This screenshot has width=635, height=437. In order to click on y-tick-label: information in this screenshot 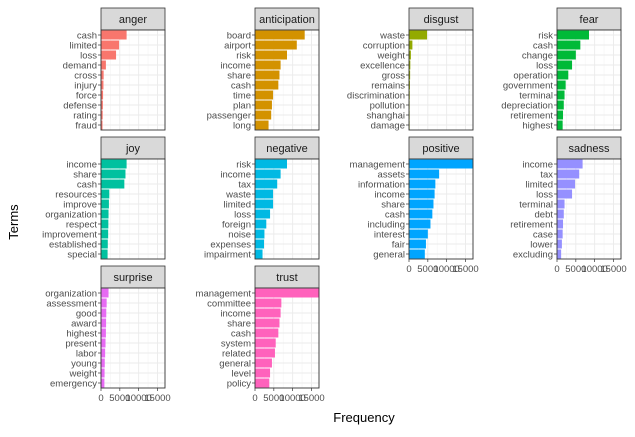, I will do `click(381, 184)`.